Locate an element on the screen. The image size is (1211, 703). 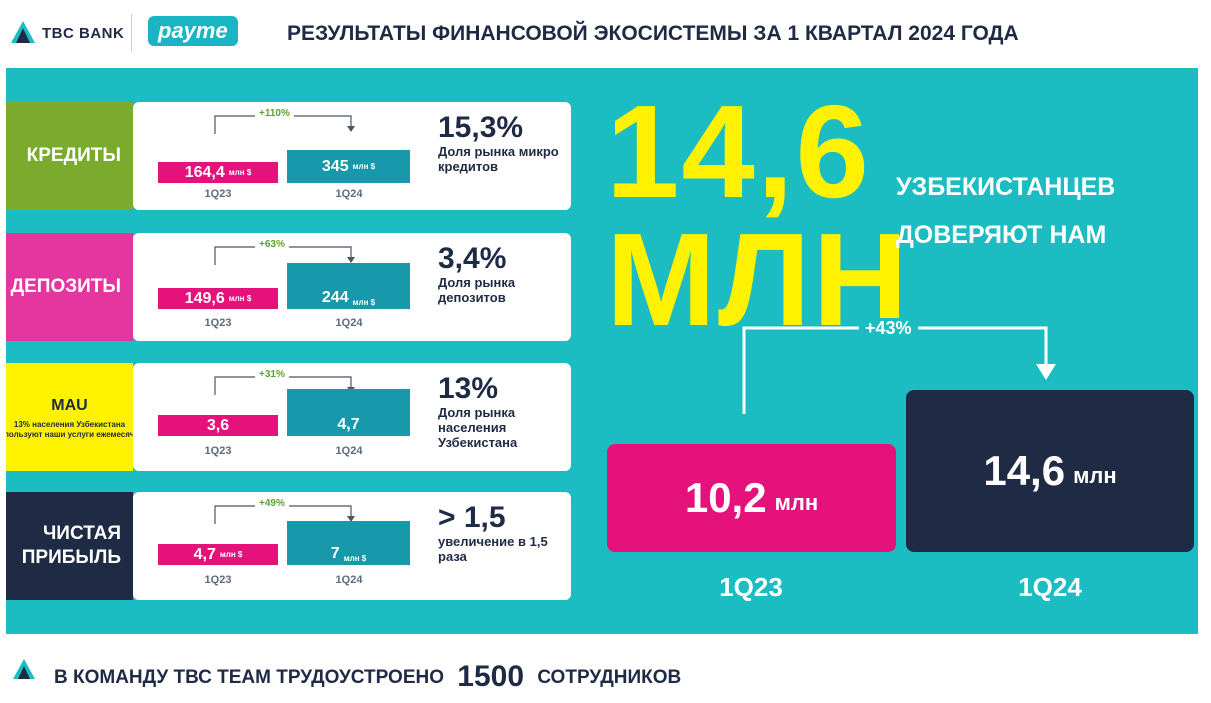
hero-box-1q23: 10,2 млн is located at coordinates (751, 498).